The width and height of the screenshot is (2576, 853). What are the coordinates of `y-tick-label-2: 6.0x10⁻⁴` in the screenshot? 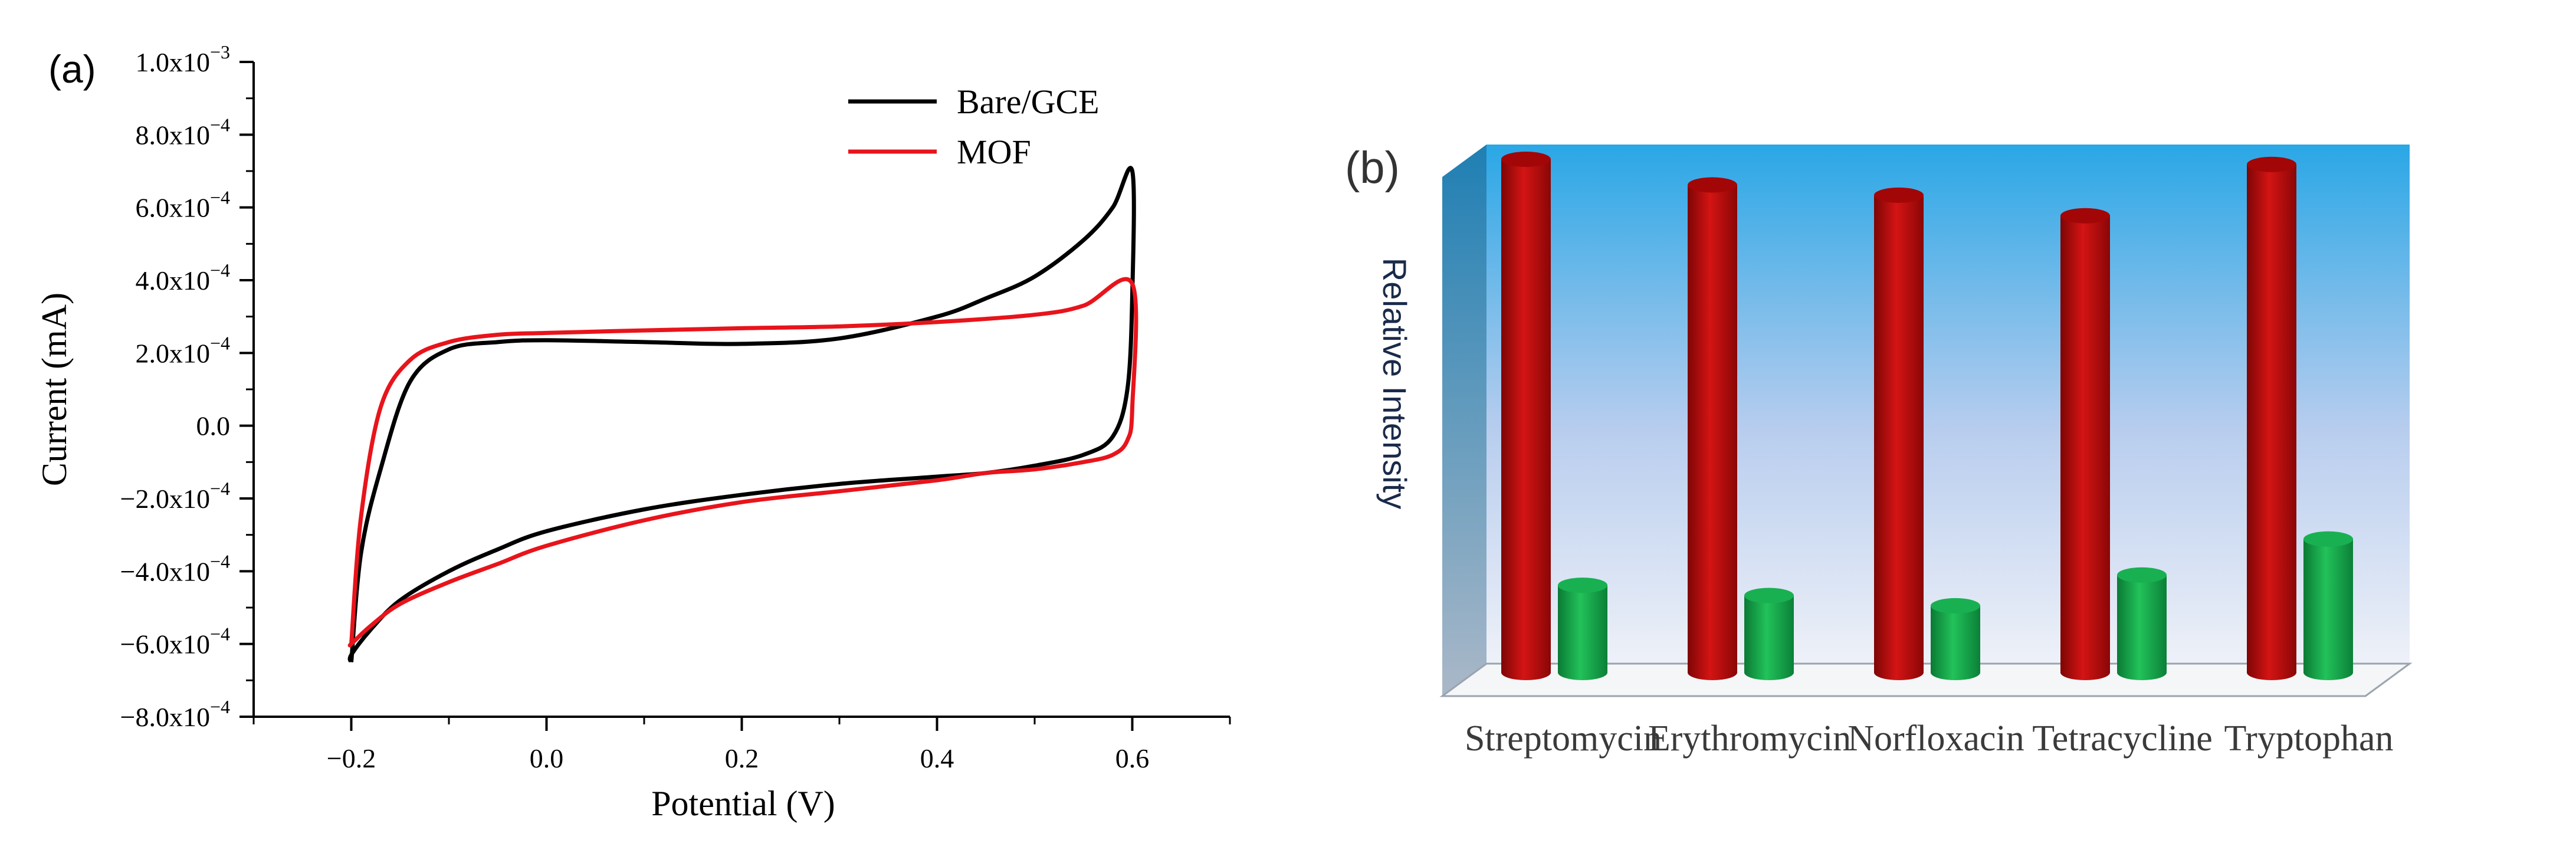 It's located at (182, 205).